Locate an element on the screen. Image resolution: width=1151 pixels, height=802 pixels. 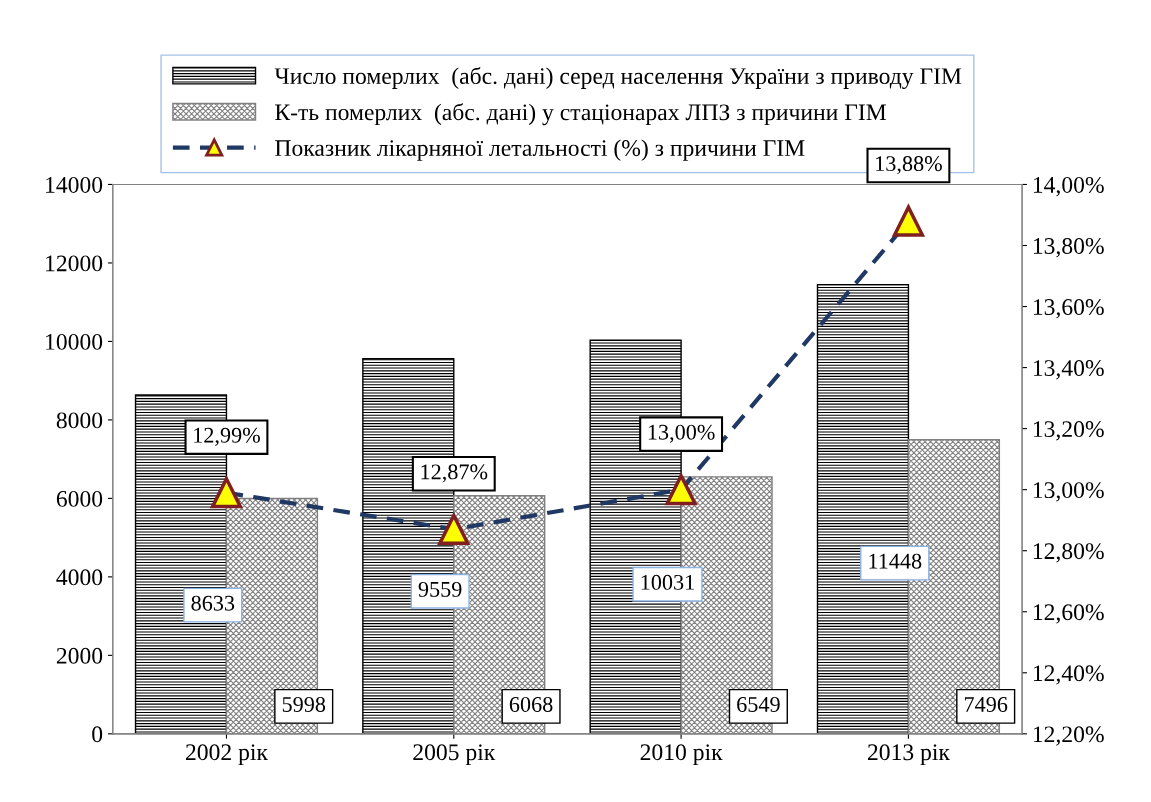
data-label: 6549 is located at coordinates (758, 704).